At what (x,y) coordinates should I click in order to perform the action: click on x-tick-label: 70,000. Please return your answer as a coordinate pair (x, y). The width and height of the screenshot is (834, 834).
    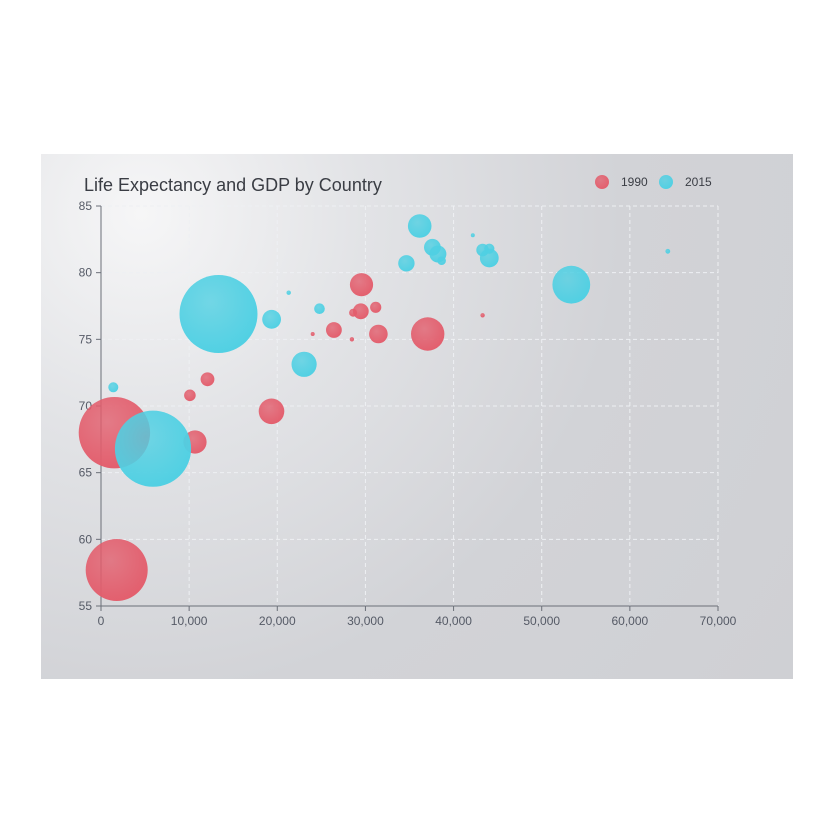
    Looking at the image, I should click on (718, 621).